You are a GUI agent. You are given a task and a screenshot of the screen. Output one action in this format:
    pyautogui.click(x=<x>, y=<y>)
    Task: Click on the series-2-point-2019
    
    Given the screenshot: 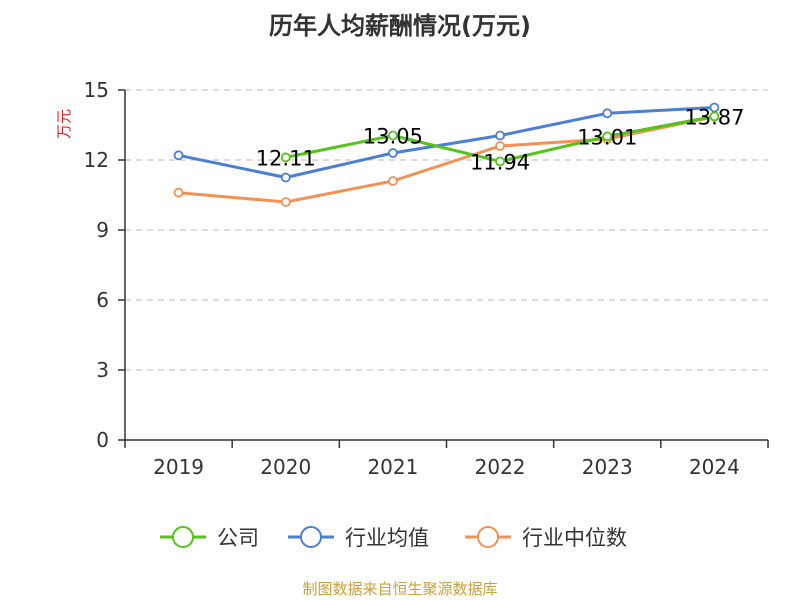 What is the action you would take?
    pyautogui.click(x=178, y=192)
    